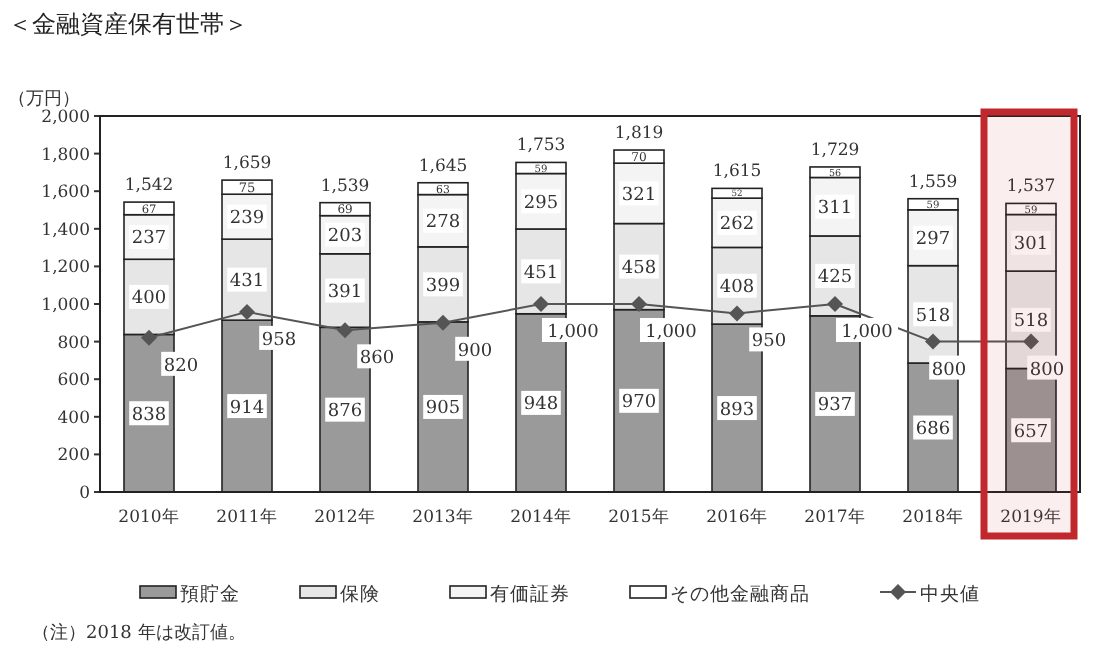 This screenshot has width=1110, height=658. What do you see at coordinates (73, 343) in the screenshot?
I see `y-tick-label: 800` at bounding box center [73, 343].